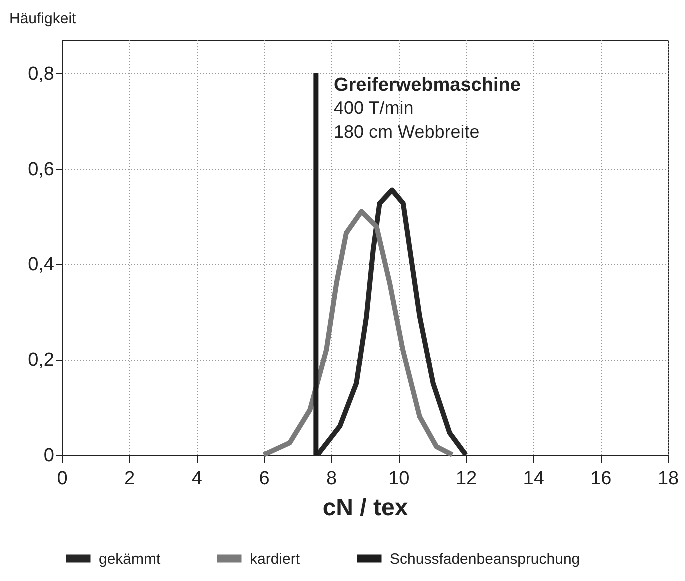 The height and width of the screenshot is (581, 685). I want to click on x-tick-label: 2, so click(130, 479).